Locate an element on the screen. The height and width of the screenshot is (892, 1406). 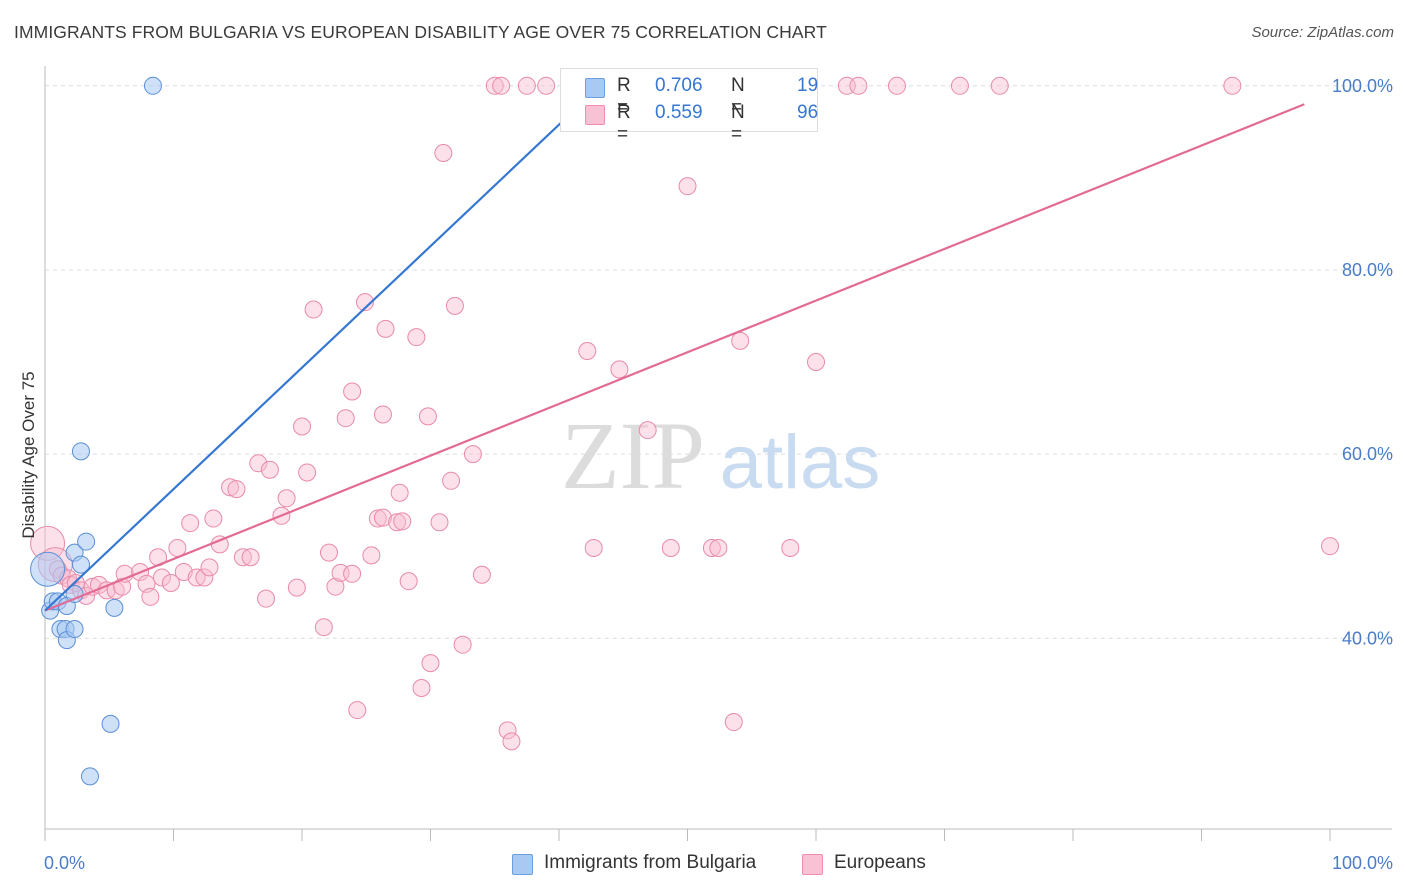
r-label: R = is located at coordinates (624, 123).